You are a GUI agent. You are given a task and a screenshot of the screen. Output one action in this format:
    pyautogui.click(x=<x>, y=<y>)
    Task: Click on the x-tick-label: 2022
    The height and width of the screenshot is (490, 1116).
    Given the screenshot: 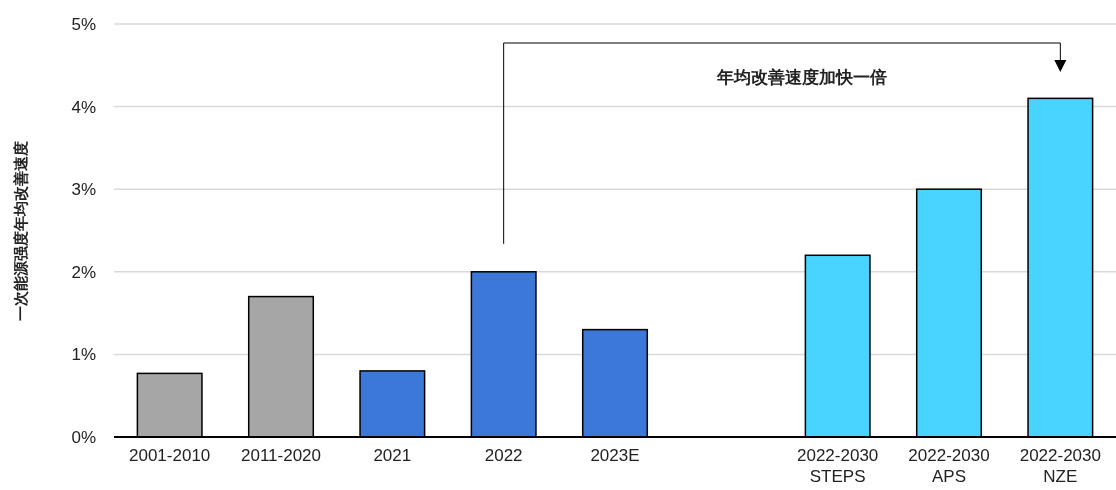 What is the action you would take?
    pyautogui.click(x=503, y=455)
    